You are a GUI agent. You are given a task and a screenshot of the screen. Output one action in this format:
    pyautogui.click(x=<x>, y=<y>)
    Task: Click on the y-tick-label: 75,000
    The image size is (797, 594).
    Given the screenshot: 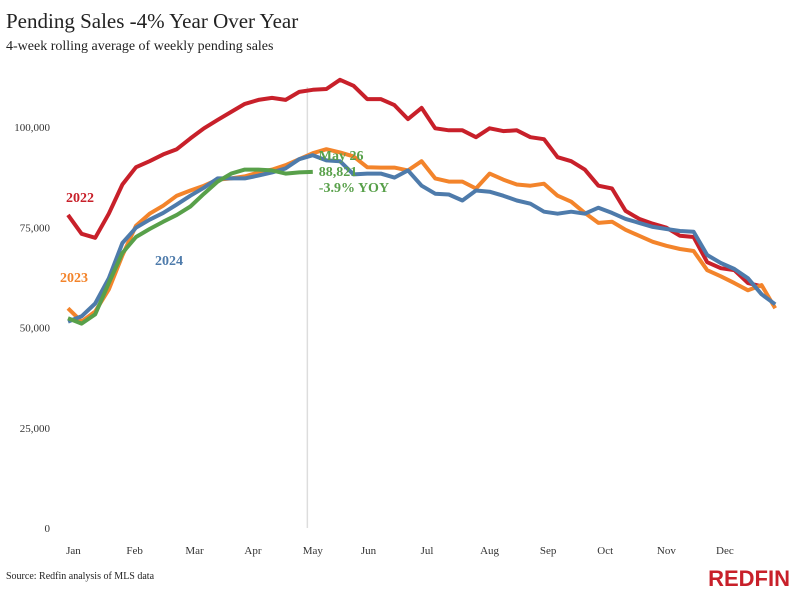 What is the action you would take?
    pyautogui.click(x=35, y=228)
    